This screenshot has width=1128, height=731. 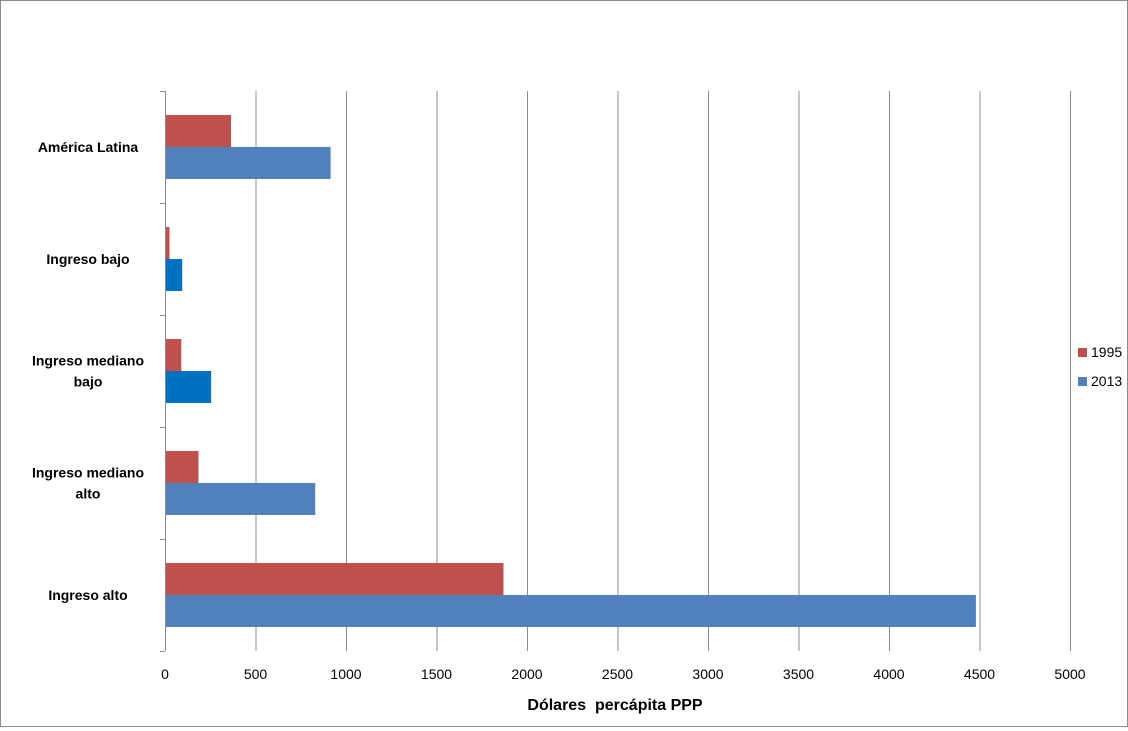 What do you see at coordinates (88, 494) in the screenshot?
I see `category-label: alto` at bounding box center [88, 494].